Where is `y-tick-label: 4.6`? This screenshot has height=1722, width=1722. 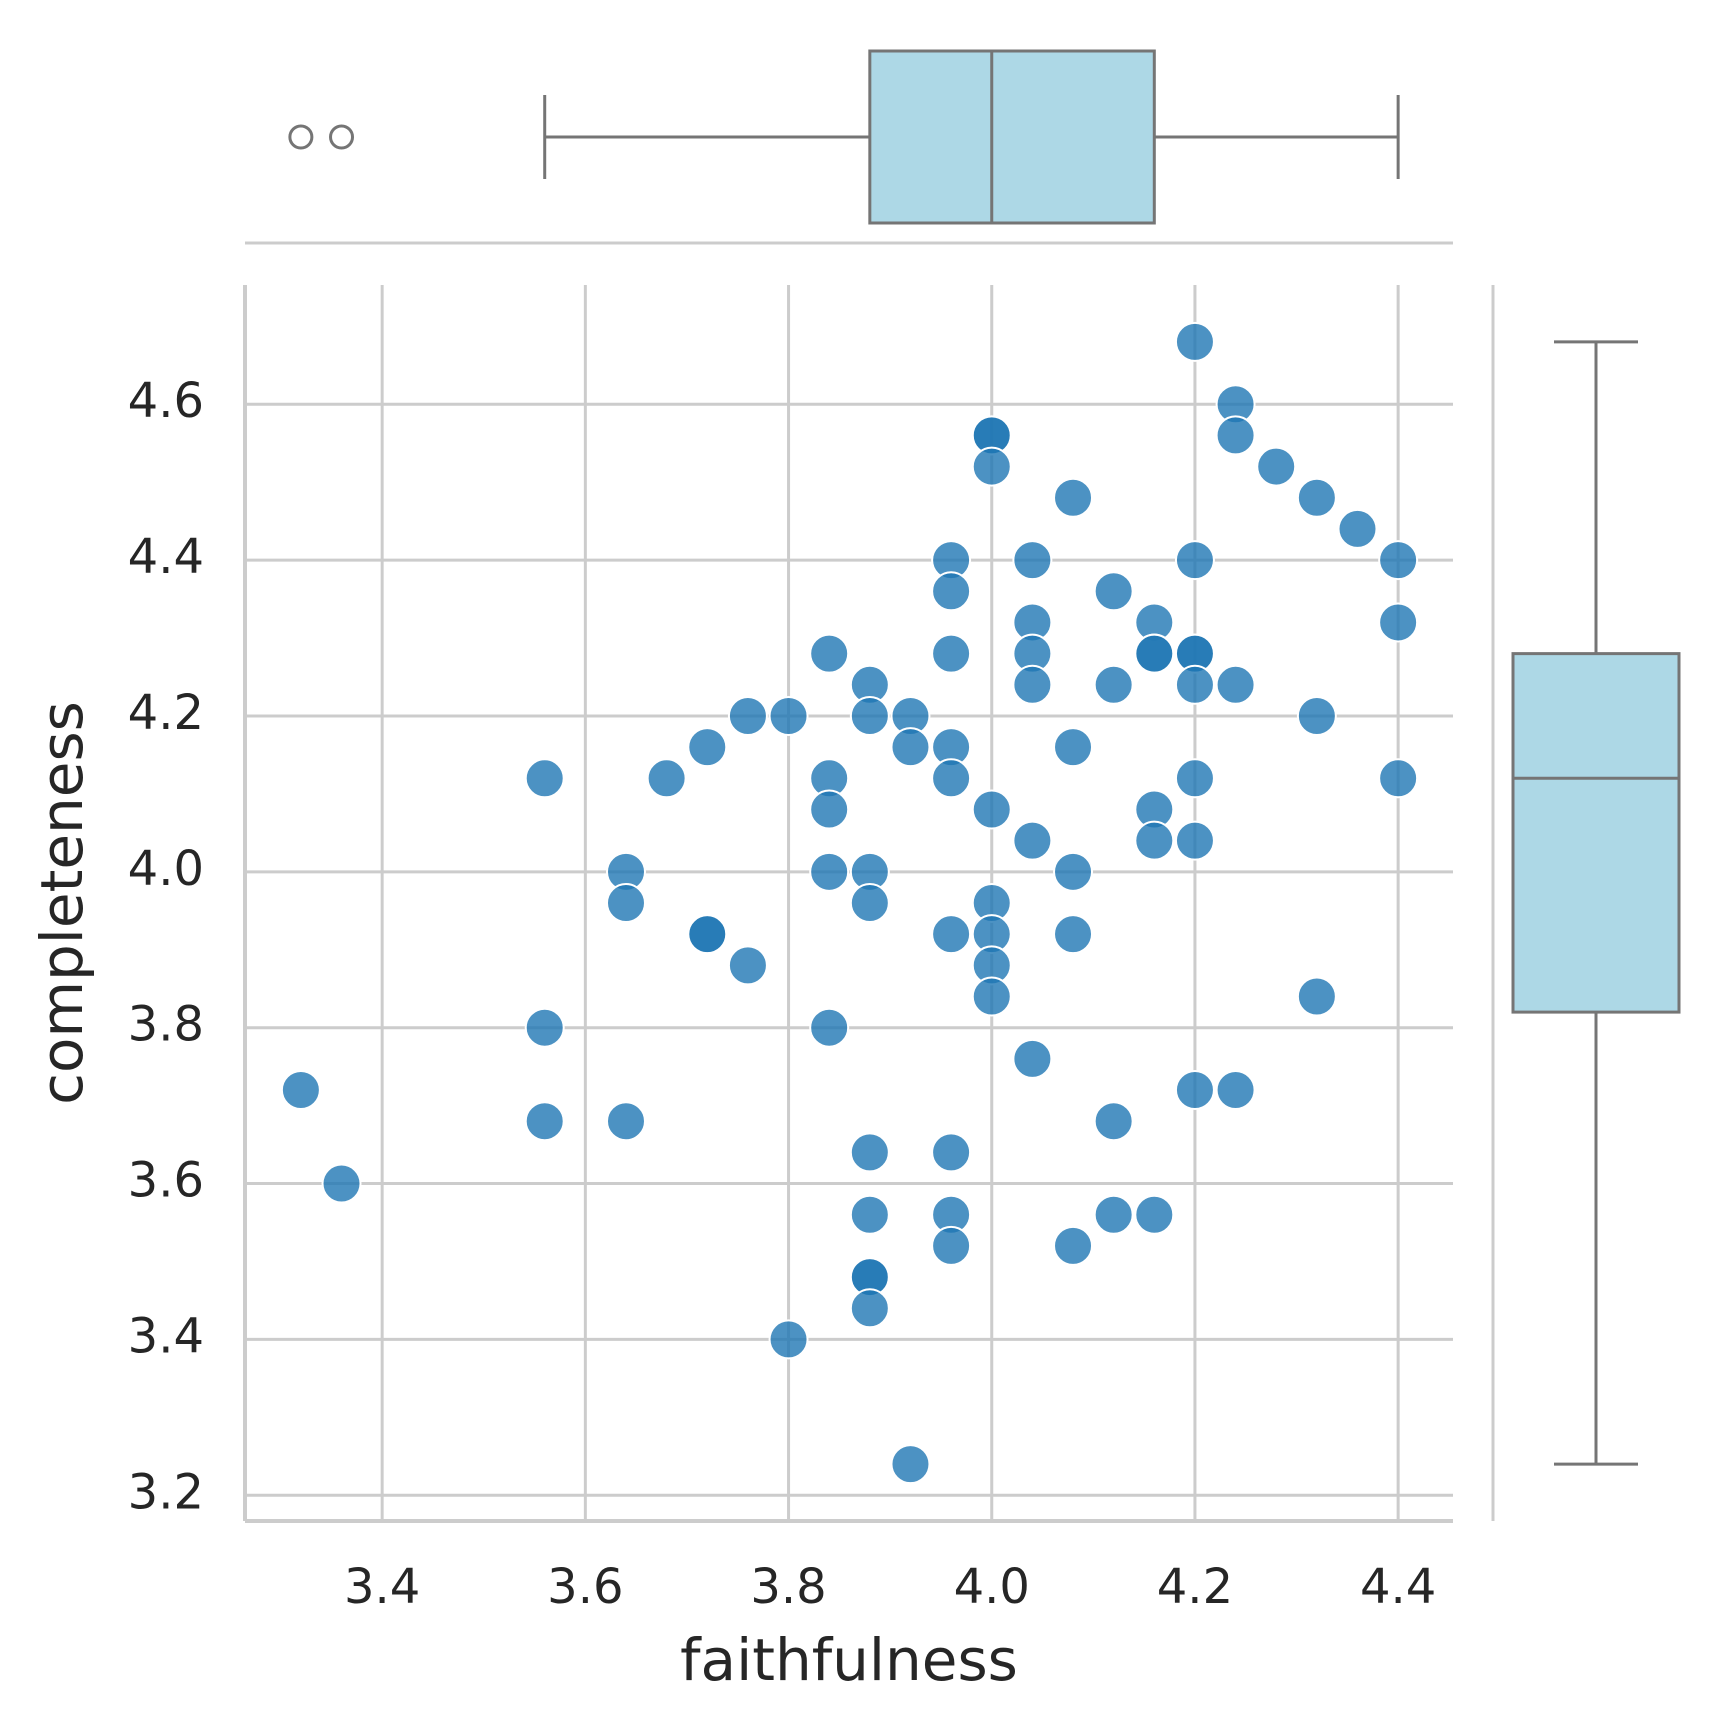 y-tick-label: 4.6 is located at coordinates (166, 401).